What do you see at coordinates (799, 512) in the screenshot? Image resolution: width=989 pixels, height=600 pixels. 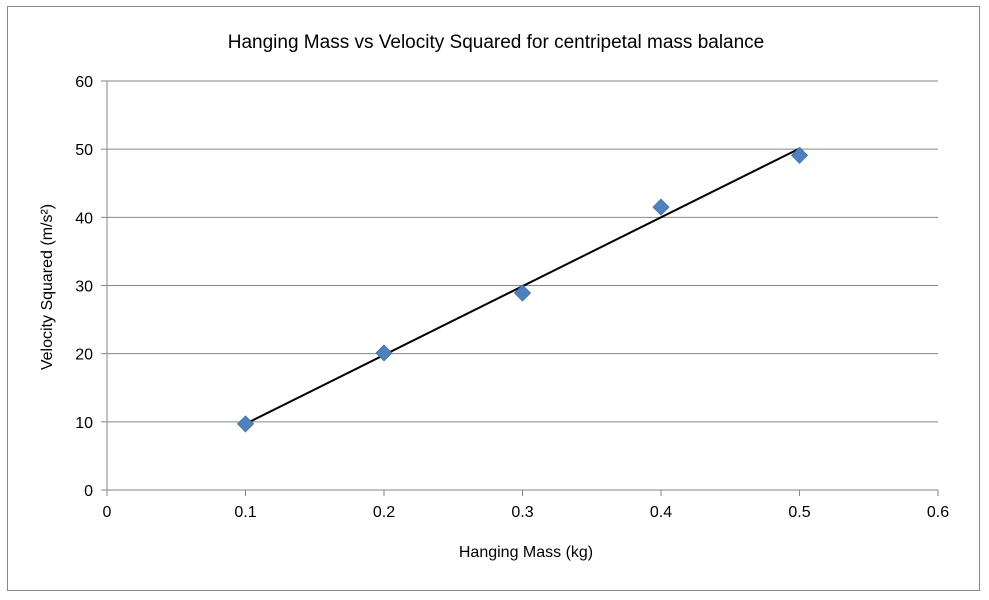 I see `x-tick-label-0.5: 0.5` at bounding box center [799, 512].